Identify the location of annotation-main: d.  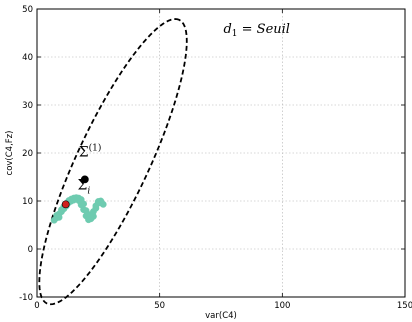
(227, 29).